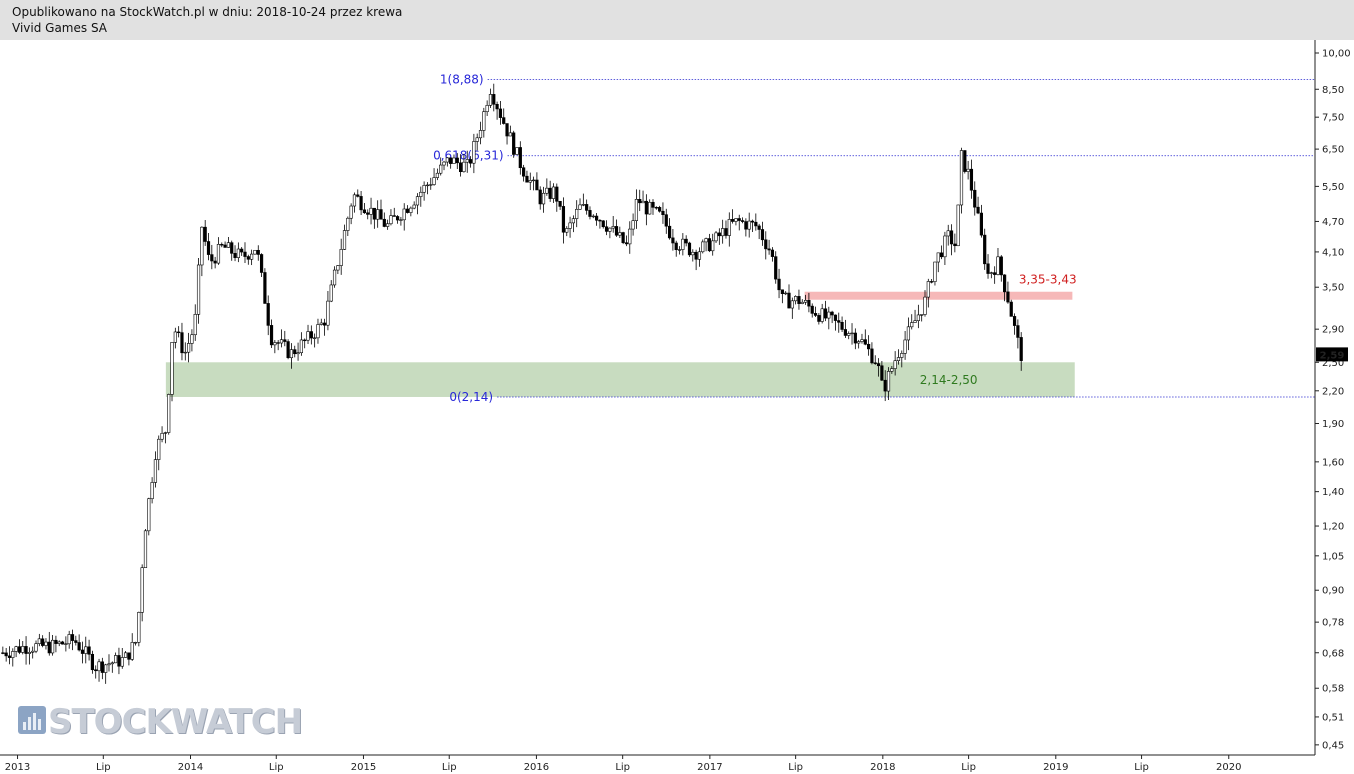  Describe the element at coordinates (1333, 689) in the screenshot. I see `price-tick-label: 0,58` at that location.